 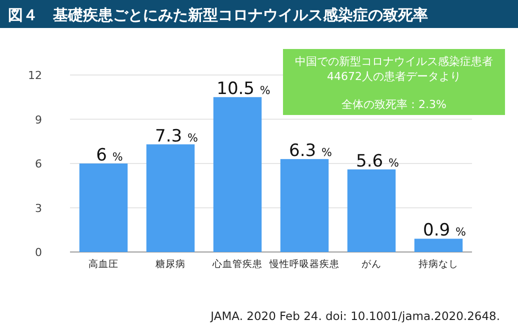 I want to click on data-label: 5.6 %, so click(x=377, y=161).